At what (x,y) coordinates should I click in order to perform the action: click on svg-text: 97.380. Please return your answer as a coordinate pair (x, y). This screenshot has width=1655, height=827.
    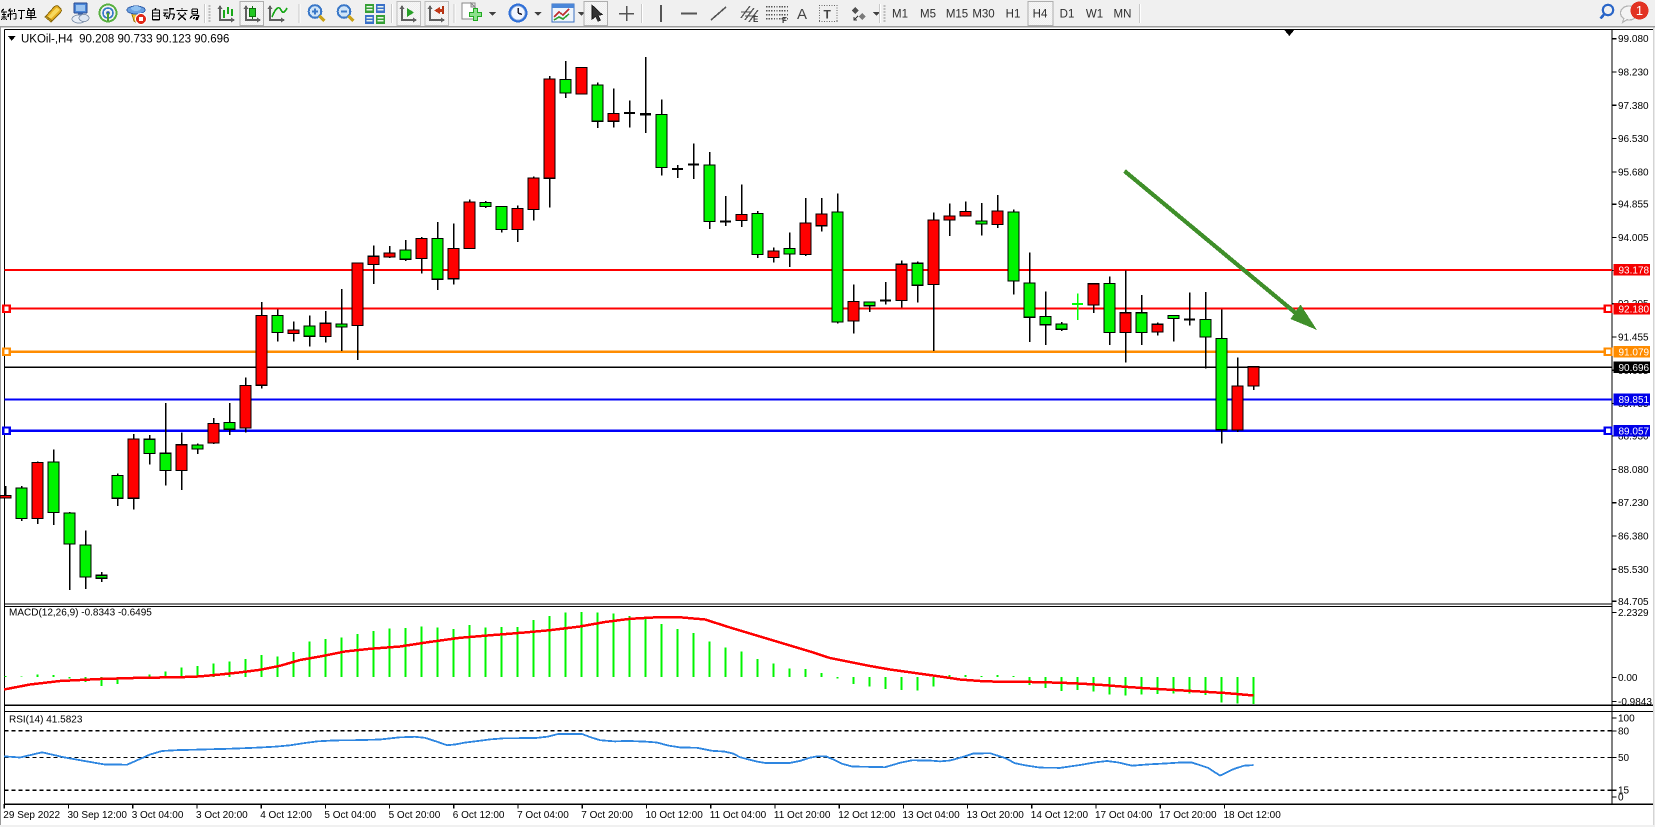
    Looking at the image, I should click on (1633, 106).